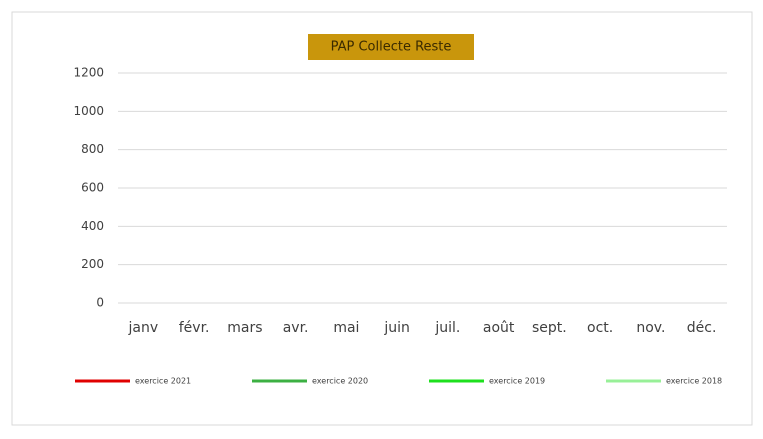  What do you see at coordinates (296, 328) in the screenshot?
I see `x-tick-label: avr.` at bounding box center [296, 328].